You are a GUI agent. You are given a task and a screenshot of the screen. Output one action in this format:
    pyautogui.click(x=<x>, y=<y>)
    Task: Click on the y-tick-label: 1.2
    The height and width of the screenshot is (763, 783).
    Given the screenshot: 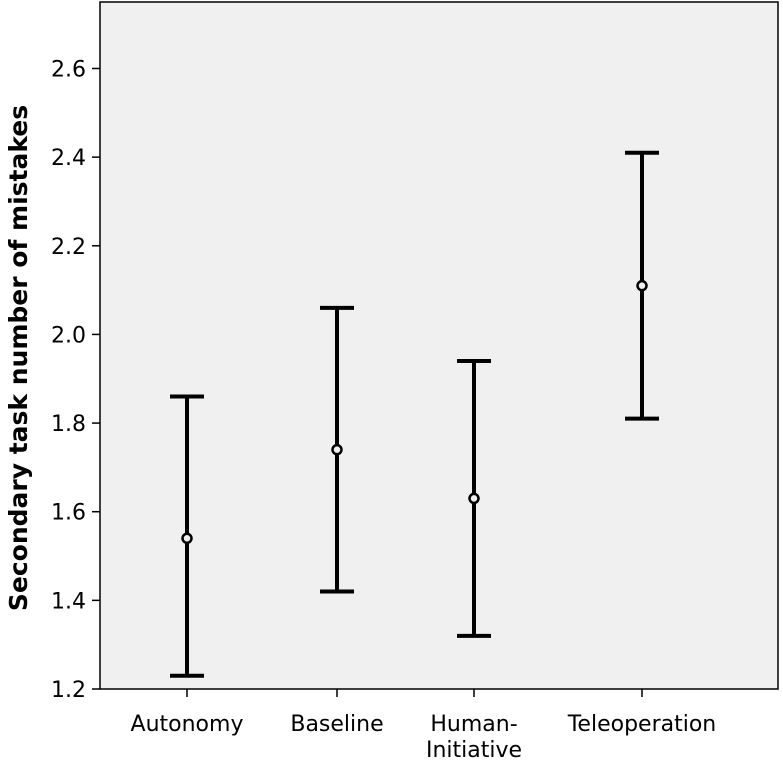 What is the action you would take?
    pyautogui.click(x=68, y=690)
    